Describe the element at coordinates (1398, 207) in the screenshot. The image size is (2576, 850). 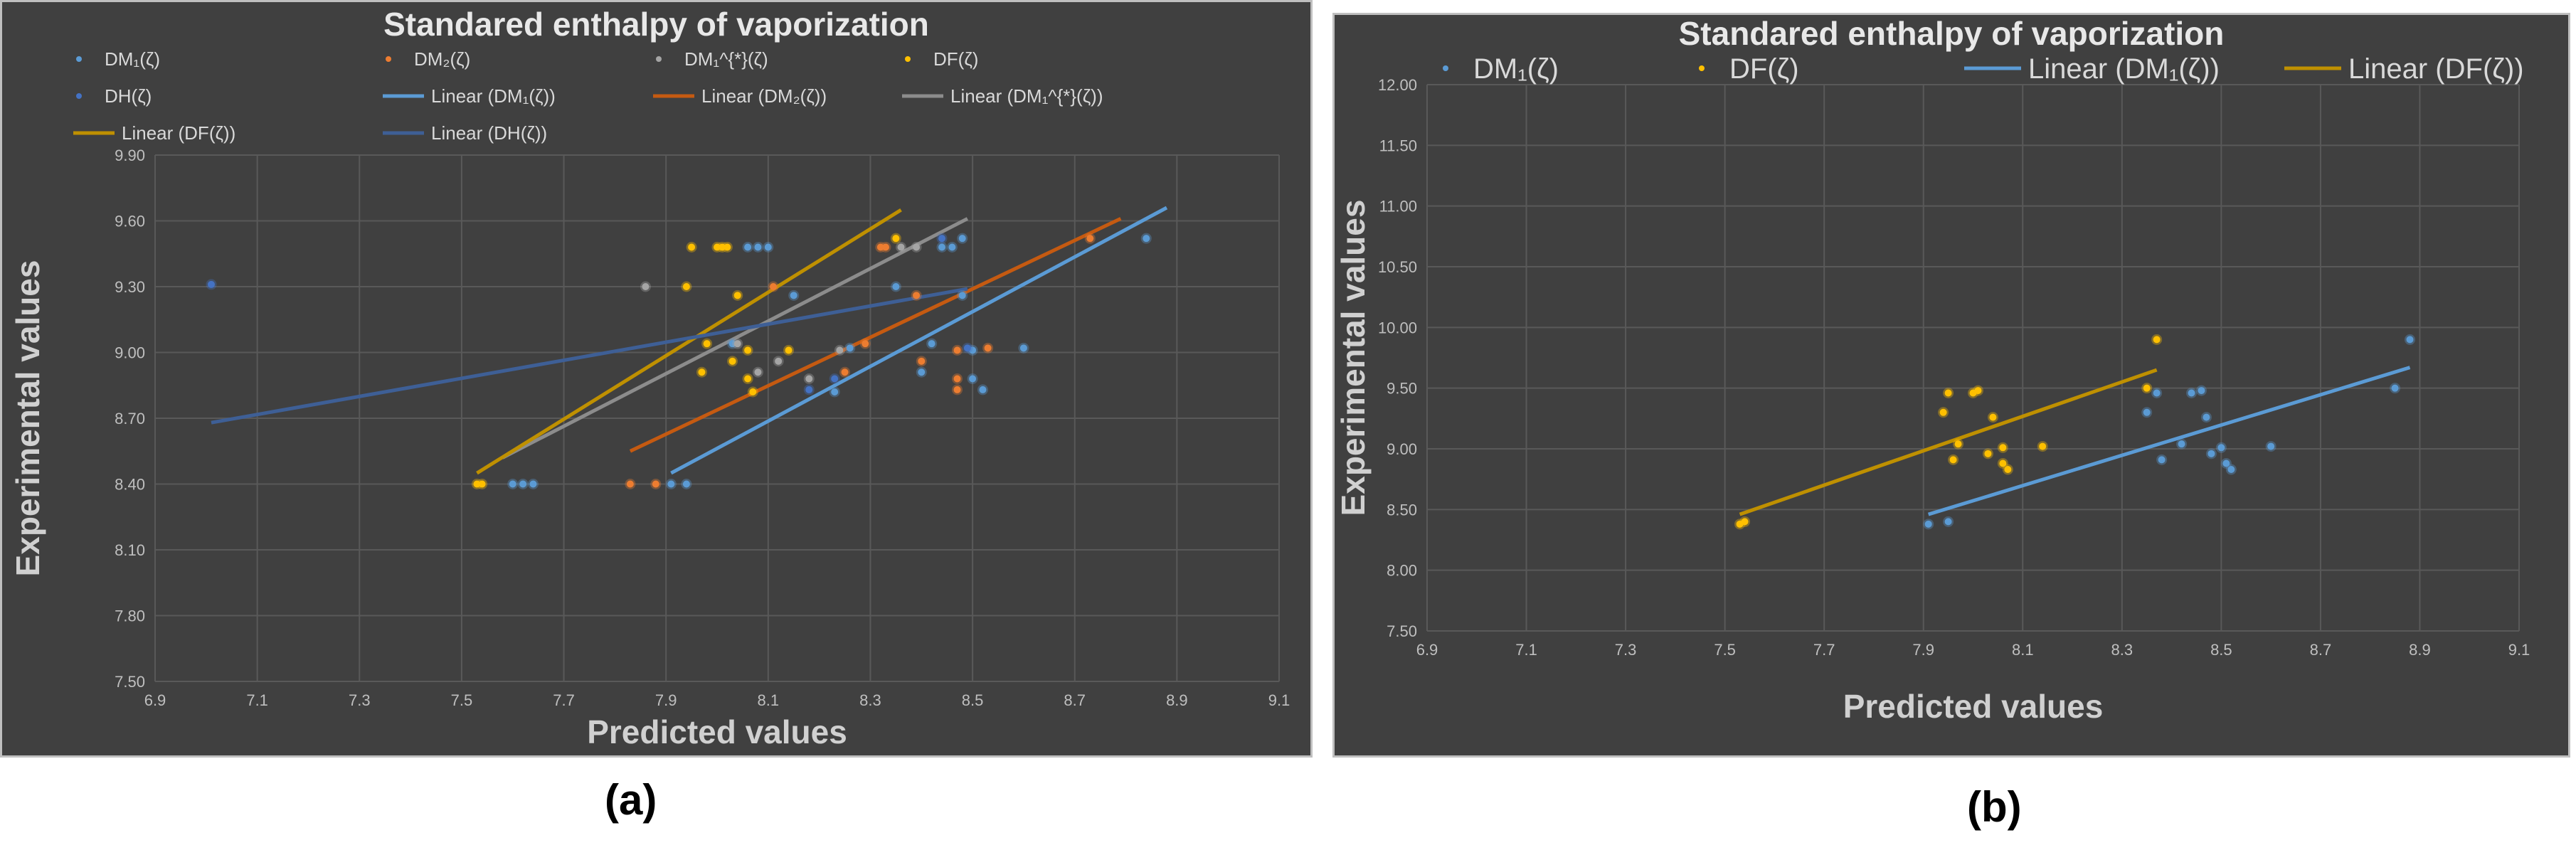
I see `y-tick-label: 11.00` at that location.